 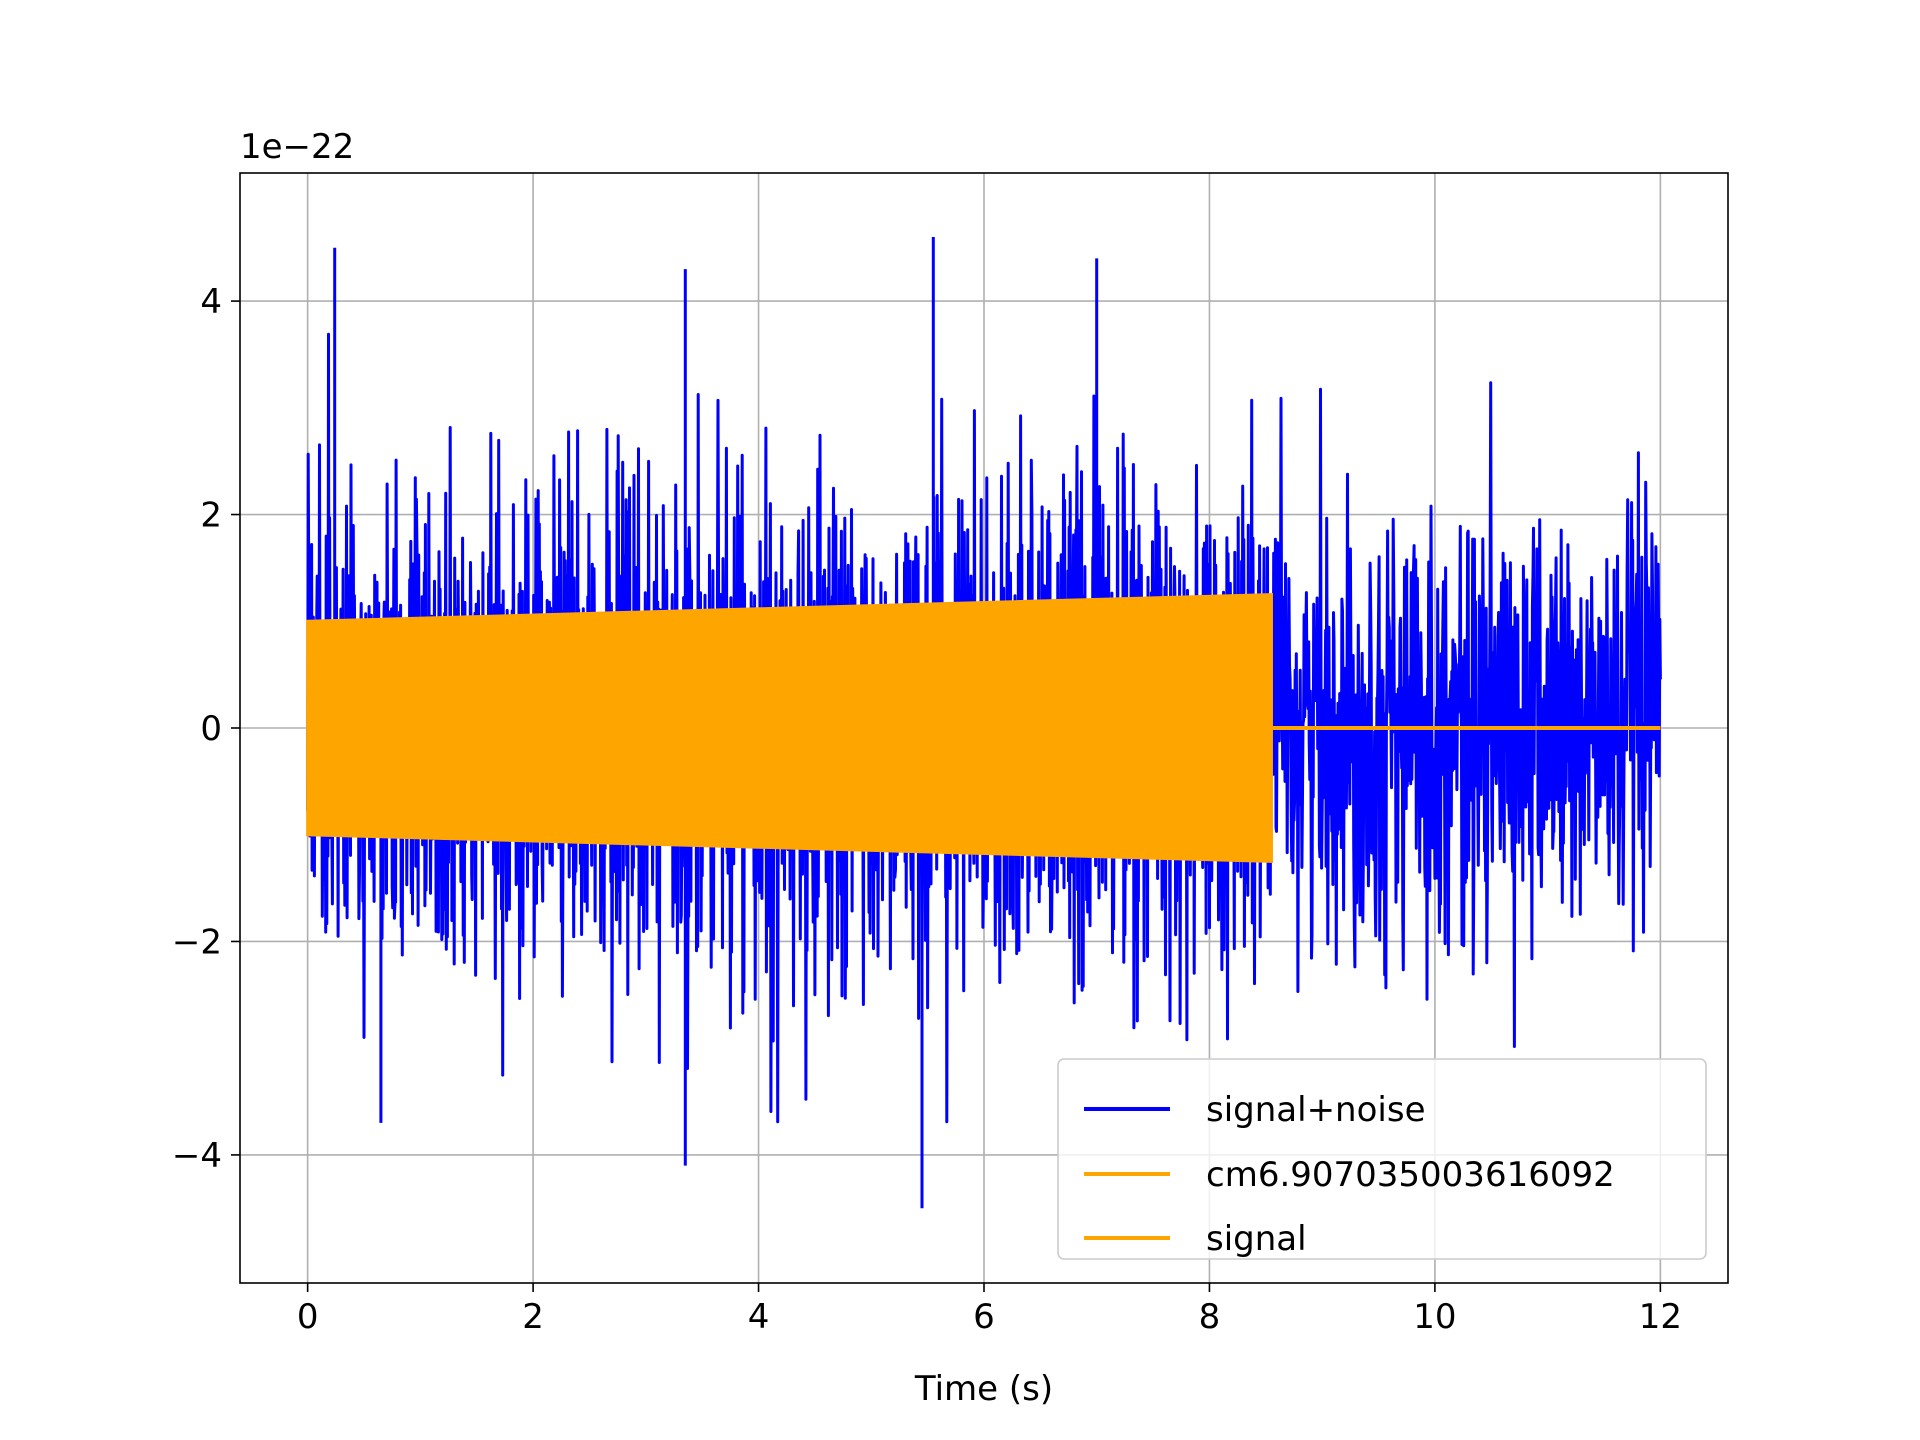 What do you see at coordinates (1410, 1175) in the screenshot?
I see `legend-label: cm6.907035003616092` at bounding box center [1410, 1175].